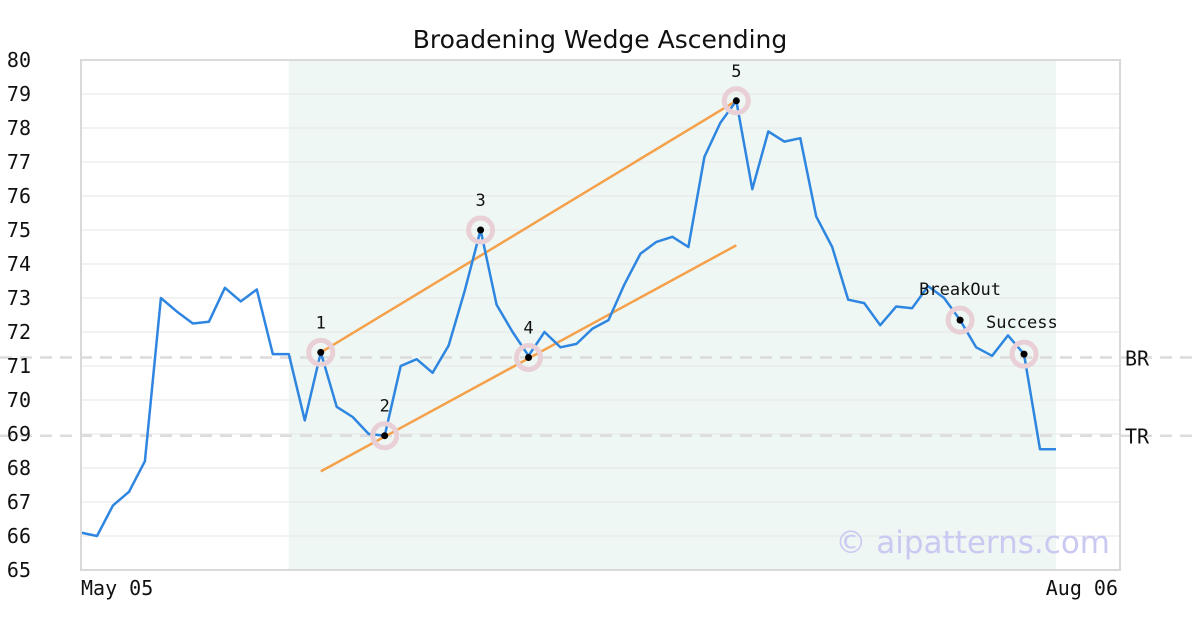 The width and height of the screenshot is (1200, 630). What do you see at coordinates (1137, 437) in the screenshot?
I see `reference-label: TR` at bounding box center [1137, 437].